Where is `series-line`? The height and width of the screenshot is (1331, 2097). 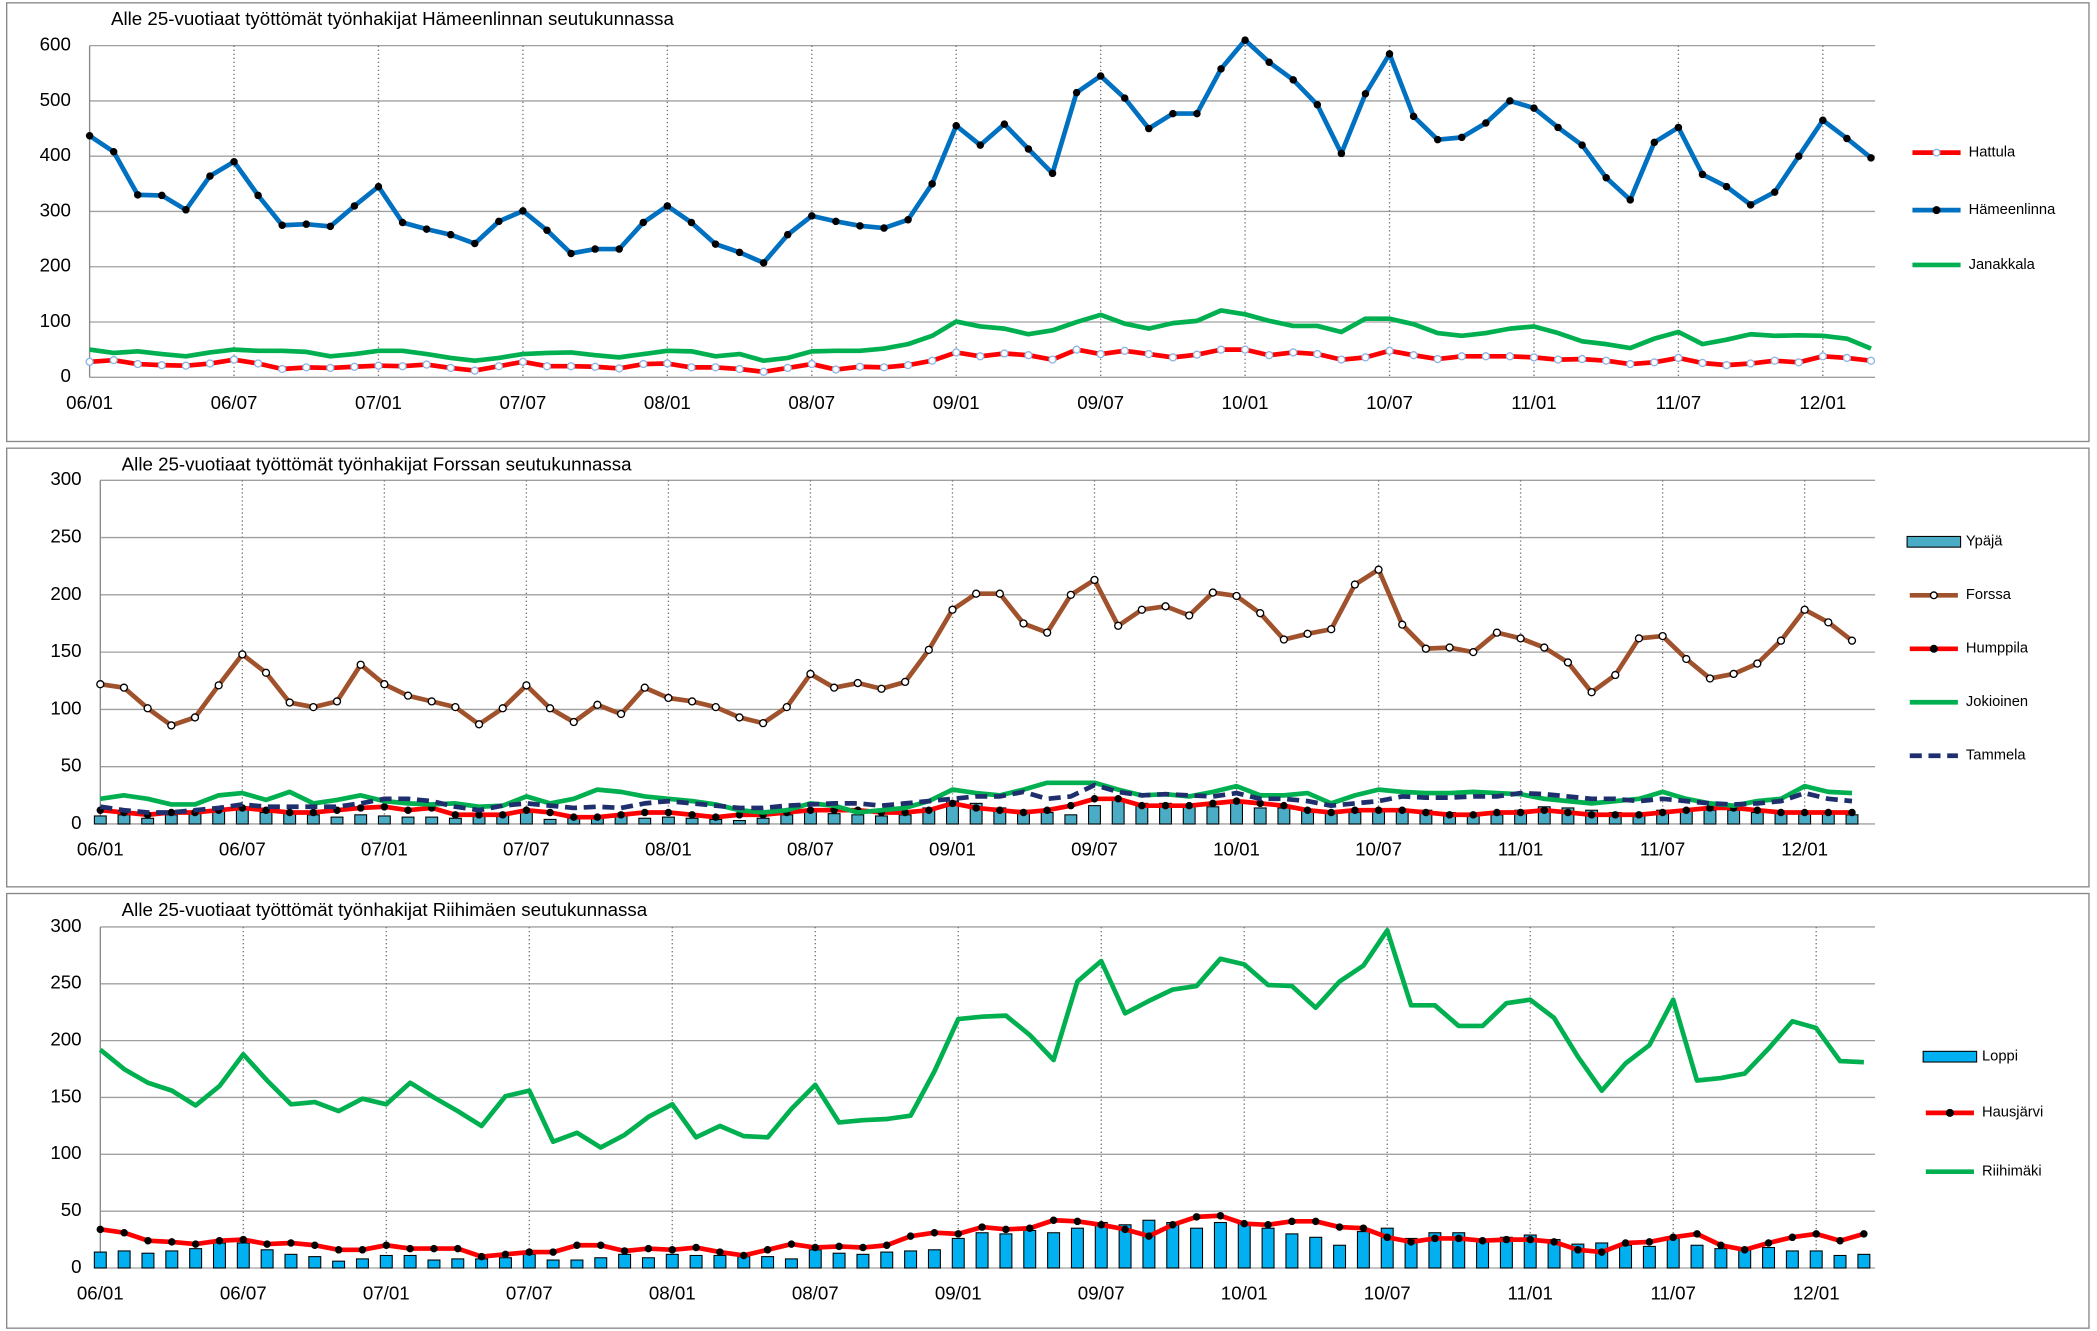 series-line is located at coordinates (976, 798).